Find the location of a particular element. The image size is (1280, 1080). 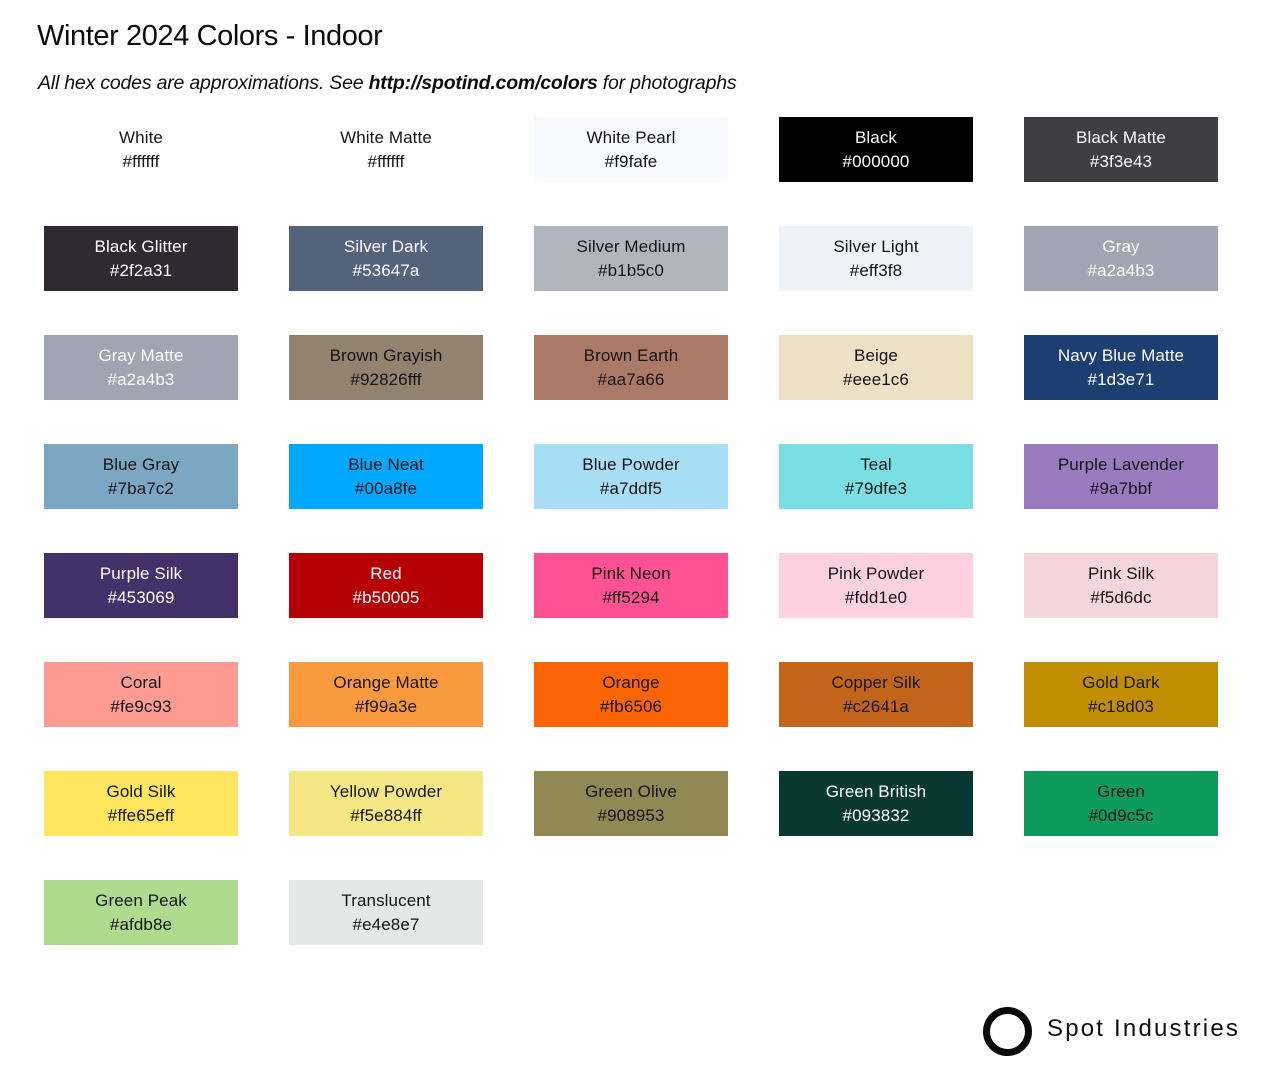

color-swatch: Green #0d9c5c is located at coordinates (1121, 803).